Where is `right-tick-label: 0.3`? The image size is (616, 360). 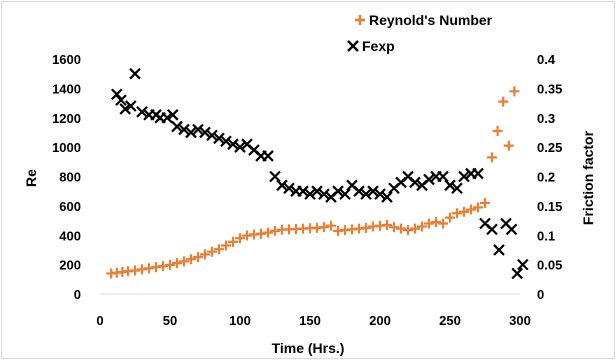
right-tick-label: 0.3 is located at coordinates (546, 118).